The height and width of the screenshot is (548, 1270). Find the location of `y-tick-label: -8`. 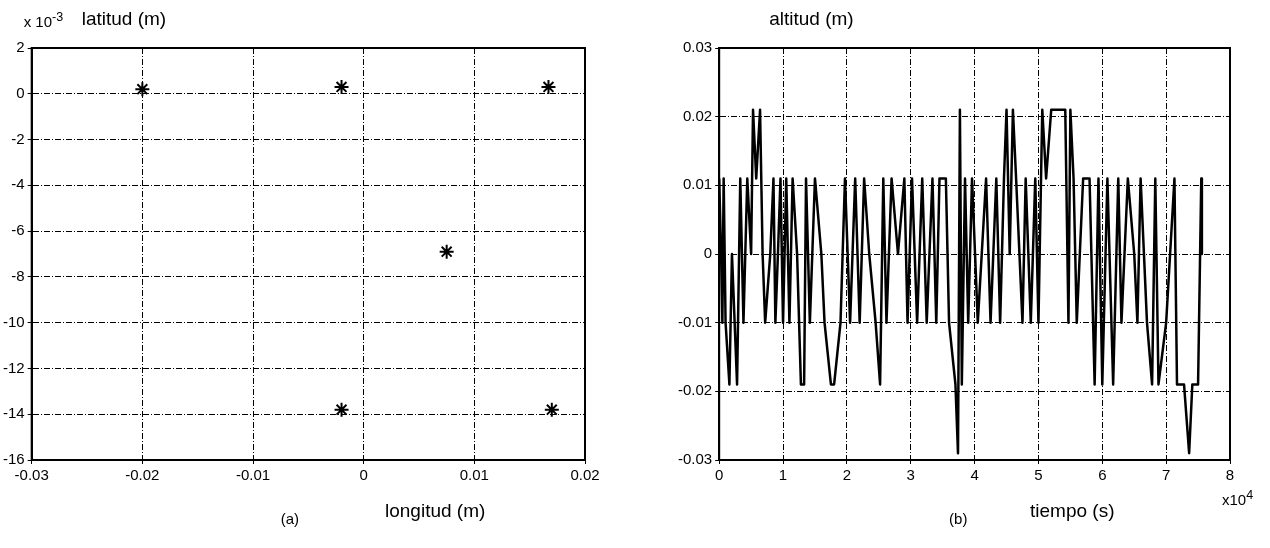

y-tick-label: -8 is located at coordinates (18, 276).